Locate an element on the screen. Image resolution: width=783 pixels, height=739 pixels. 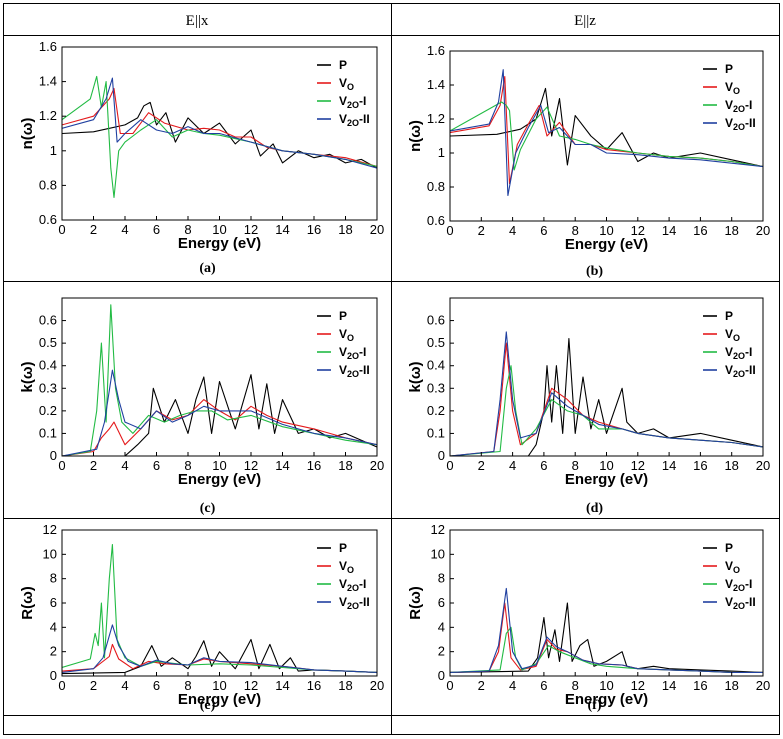
y-tick-label: 4 is located at coordinates (53, 626).